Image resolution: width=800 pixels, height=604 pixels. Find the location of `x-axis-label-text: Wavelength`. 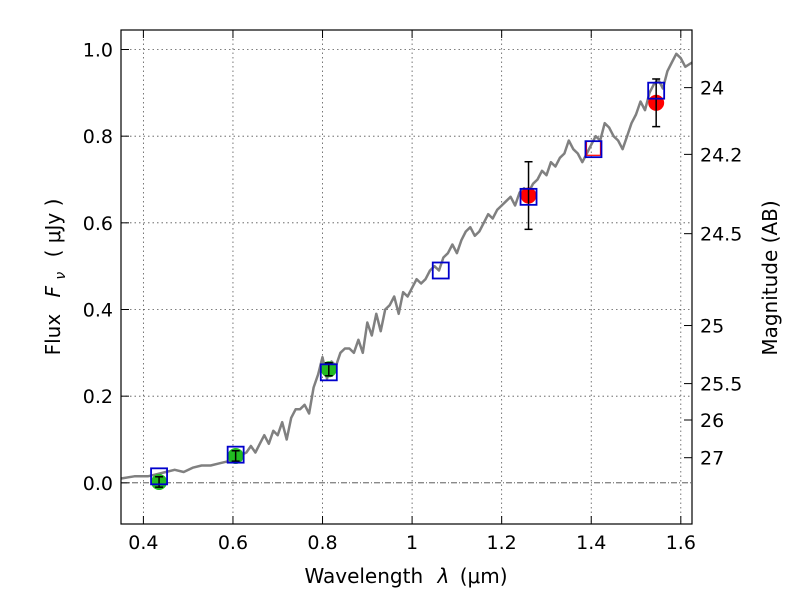

x-axis-label-text: Wavelength is located at coordinates (363, 576).